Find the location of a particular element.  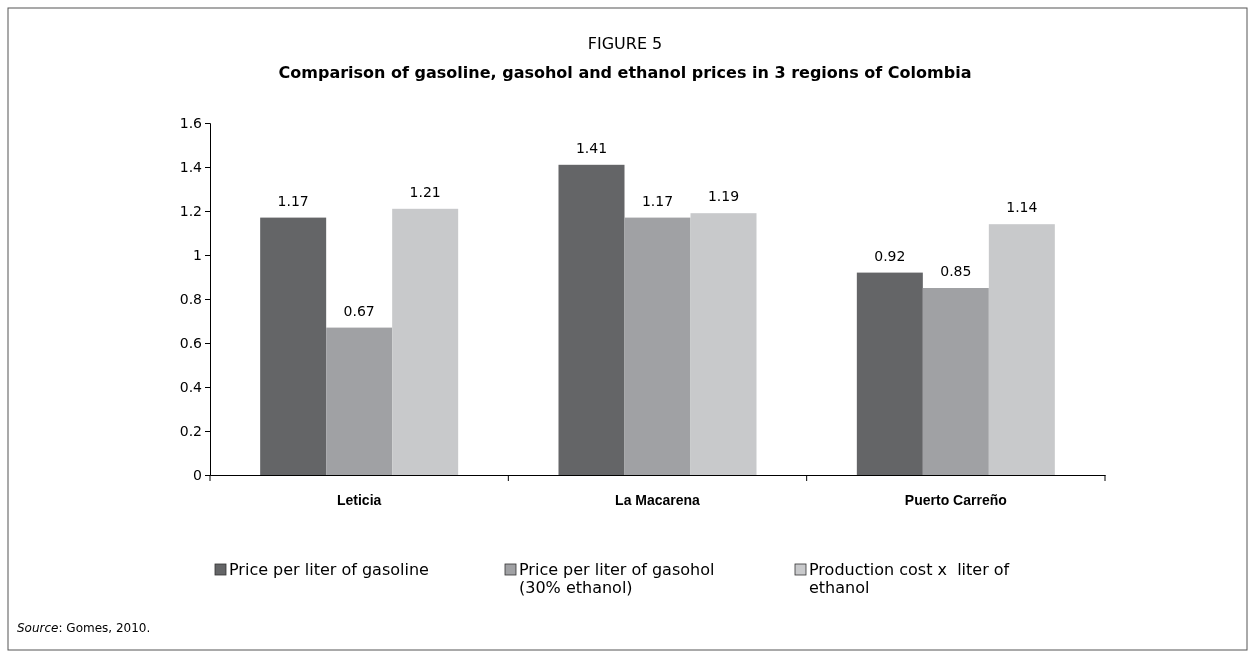

source-note: Source: Gomes, 2010. is located at coordinates (84, 628).